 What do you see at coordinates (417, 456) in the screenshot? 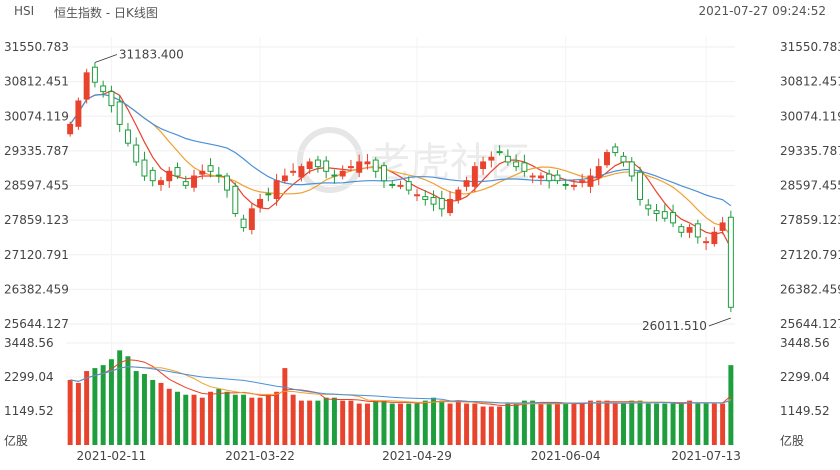
I see `date-tick: 2021-04-29` at bounding box center [417, 456].